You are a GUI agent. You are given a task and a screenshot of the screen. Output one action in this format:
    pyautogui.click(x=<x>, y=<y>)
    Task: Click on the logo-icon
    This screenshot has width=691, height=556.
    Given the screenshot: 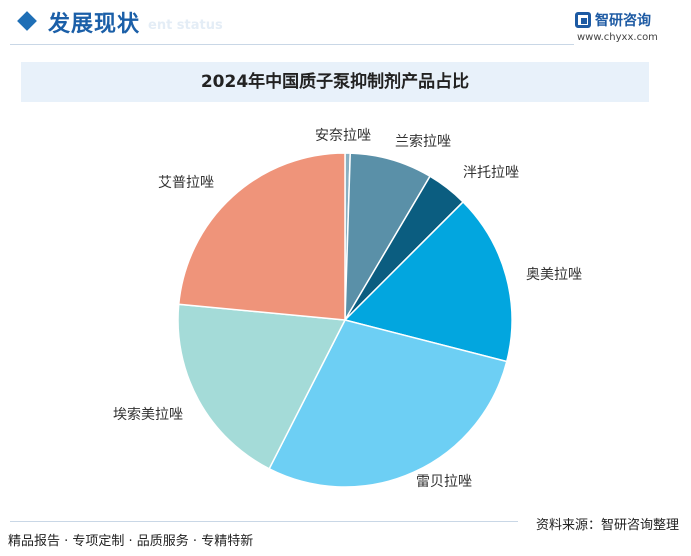 What is the action you would take?
    pyautogui.click(x=583, y=20)
    